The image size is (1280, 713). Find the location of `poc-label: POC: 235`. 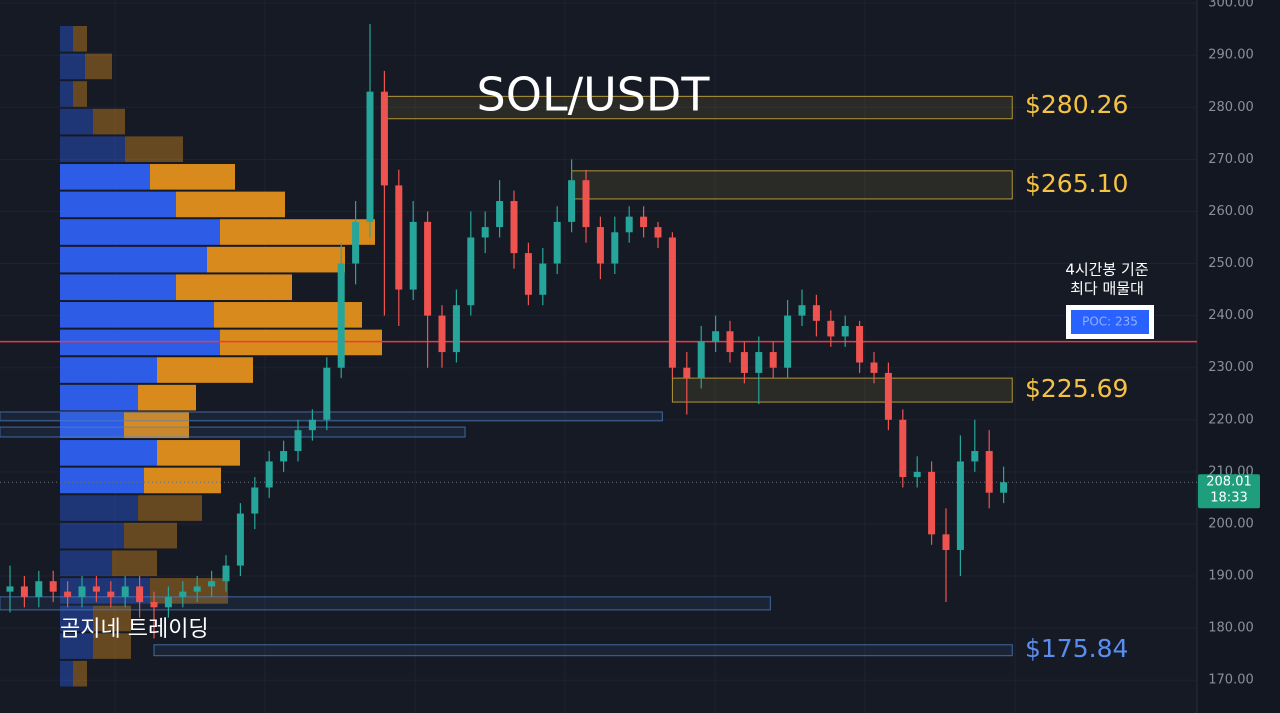

poc-label: POC: 235 is located at coordinates (1110, 322).